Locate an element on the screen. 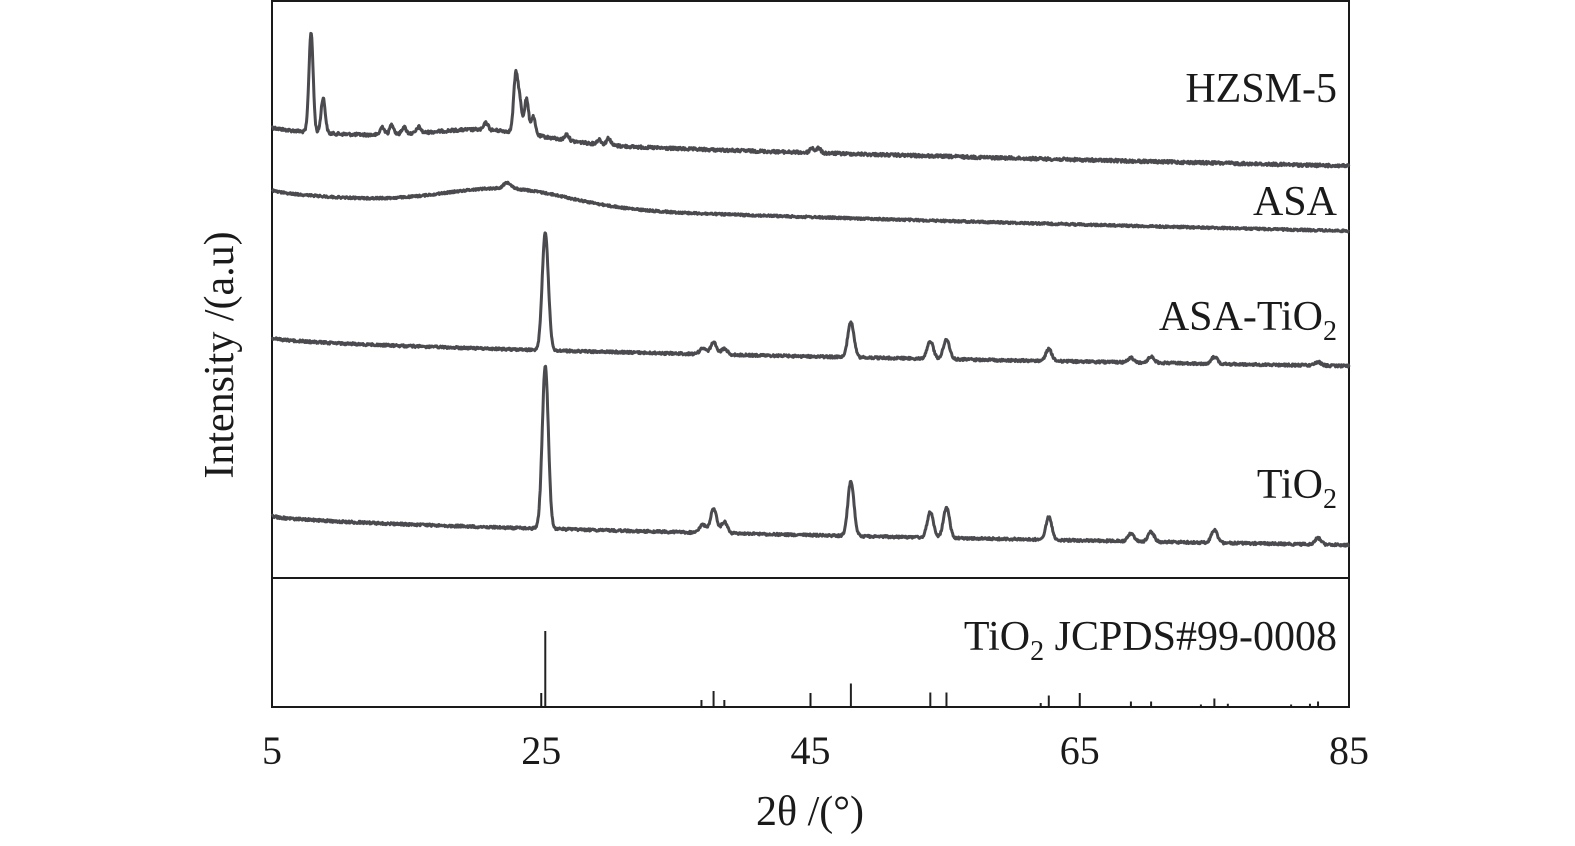 This screenshot has width=1575, height=846. x-tick-label-3: 65 is located at coordinates (1080, 750).